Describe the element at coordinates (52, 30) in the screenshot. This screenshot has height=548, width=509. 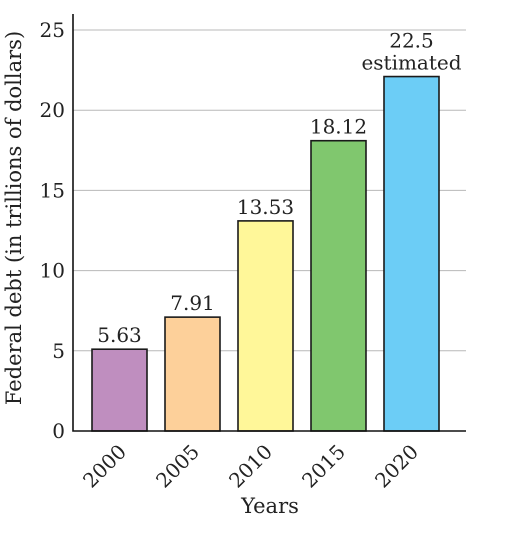
I see `y-tick-25: 25` at that location.